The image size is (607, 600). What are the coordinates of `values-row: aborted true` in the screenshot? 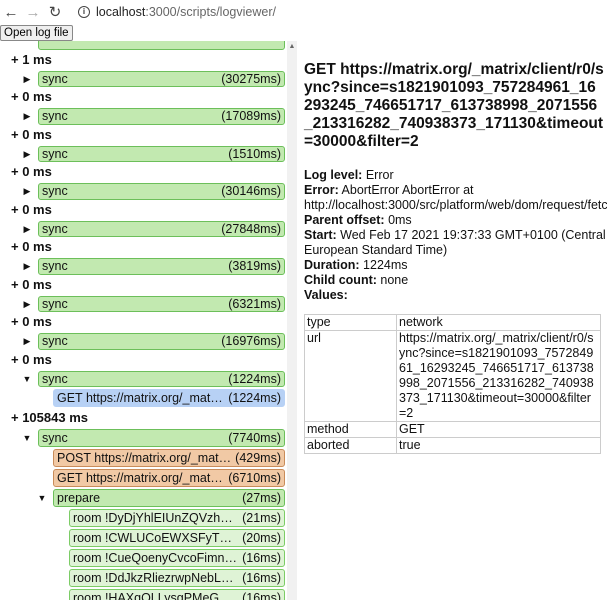 It's located at (452, 445).